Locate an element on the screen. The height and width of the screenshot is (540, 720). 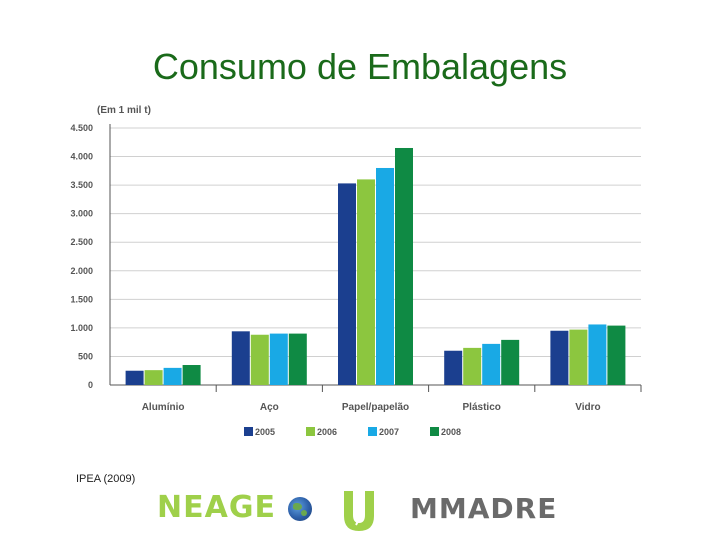
legend-label-2005: 2005 is located at coordinates (265, 432).